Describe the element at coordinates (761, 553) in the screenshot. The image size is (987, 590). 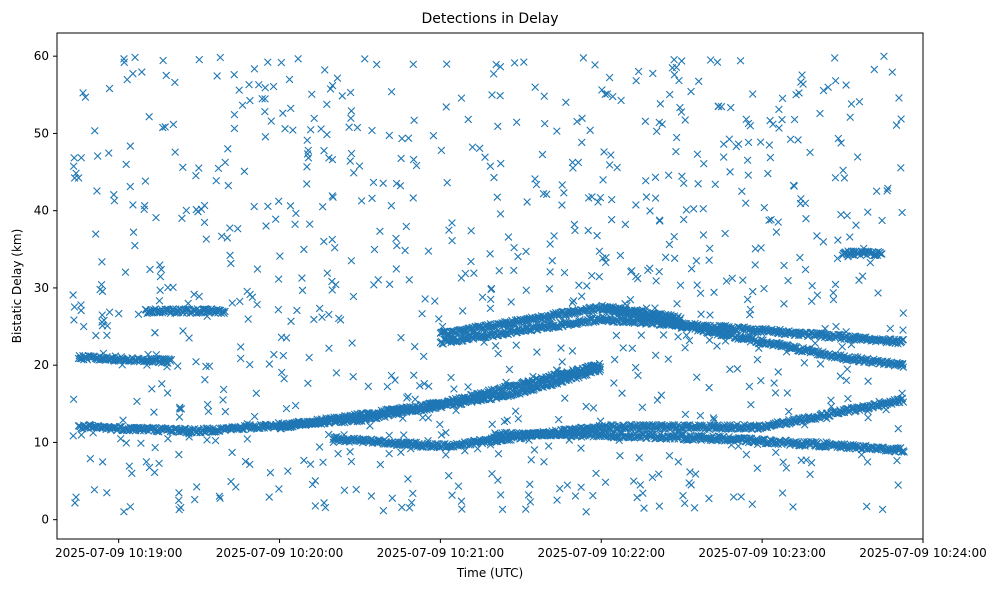
I see `x-tick-label: 2025-07-09 10:23:00` at that location.